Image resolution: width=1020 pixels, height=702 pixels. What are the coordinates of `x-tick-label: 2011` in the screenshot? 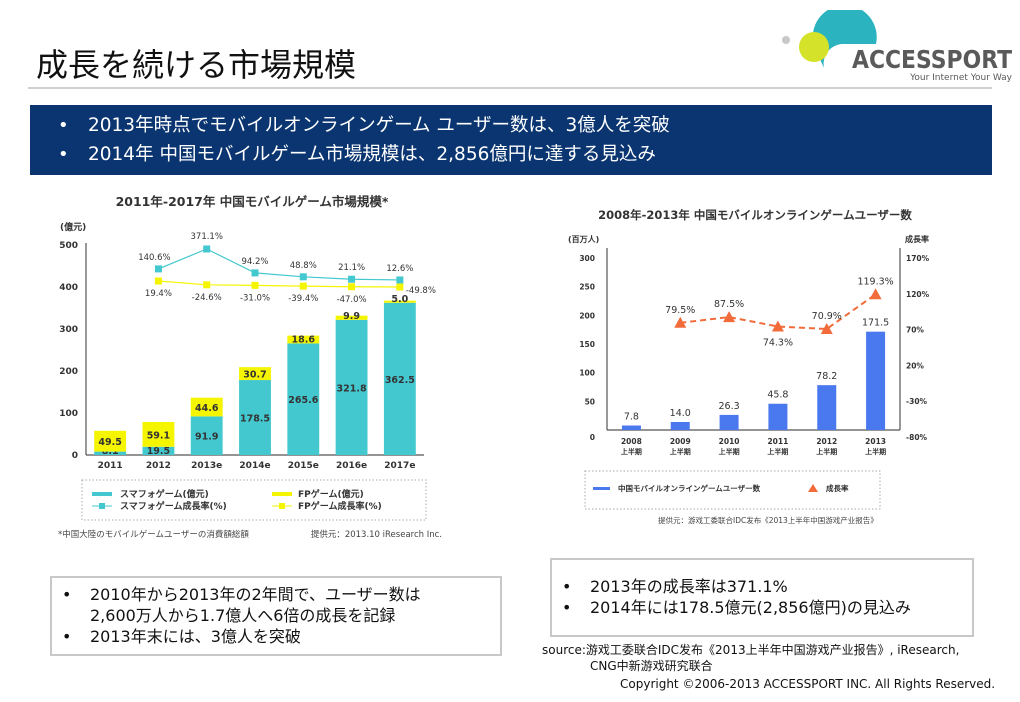 It's located at (110, 466).